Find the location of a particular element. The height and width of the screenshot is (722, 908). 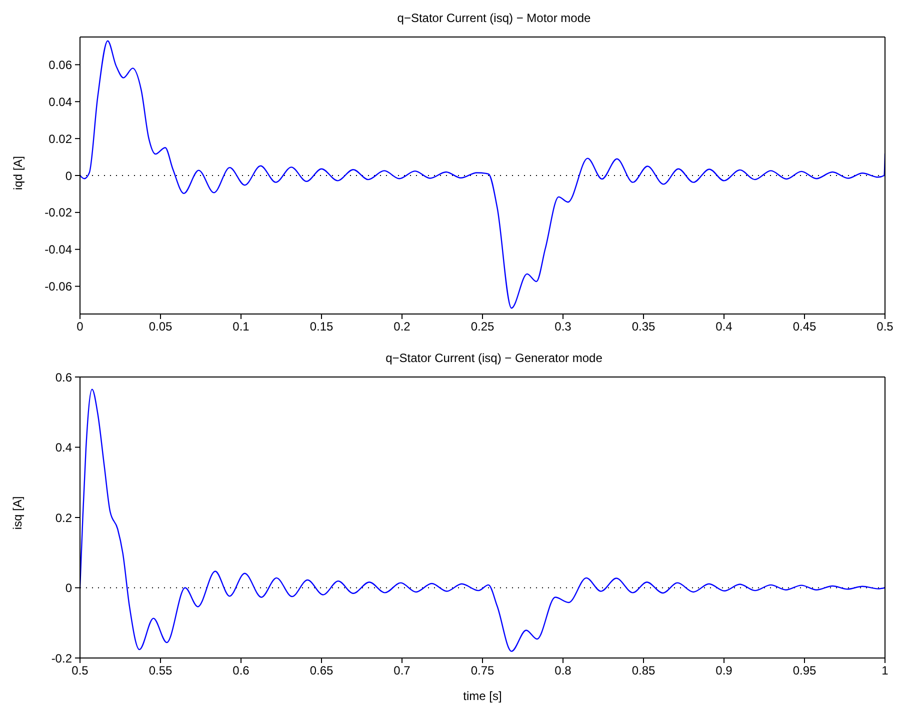

y-tick-label: 0.06 is located at coordinates (60, 65).